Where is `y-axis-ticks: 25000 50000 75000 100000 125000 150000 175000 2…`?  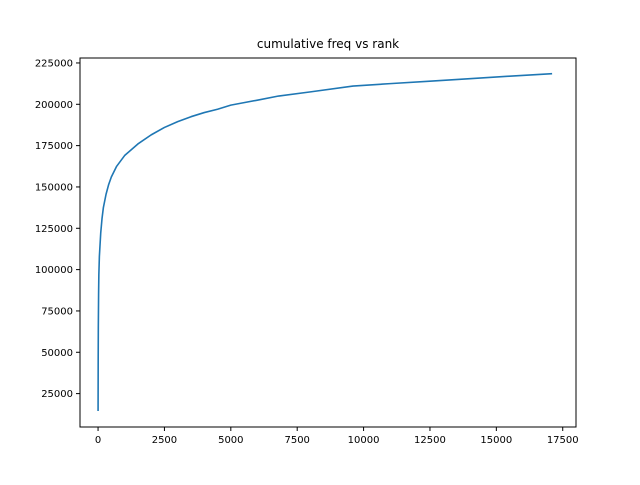 y-axis-ticks: 25000 50000 75000 100000 125000 150000 175000 2… is located at coordinates (57, 229).